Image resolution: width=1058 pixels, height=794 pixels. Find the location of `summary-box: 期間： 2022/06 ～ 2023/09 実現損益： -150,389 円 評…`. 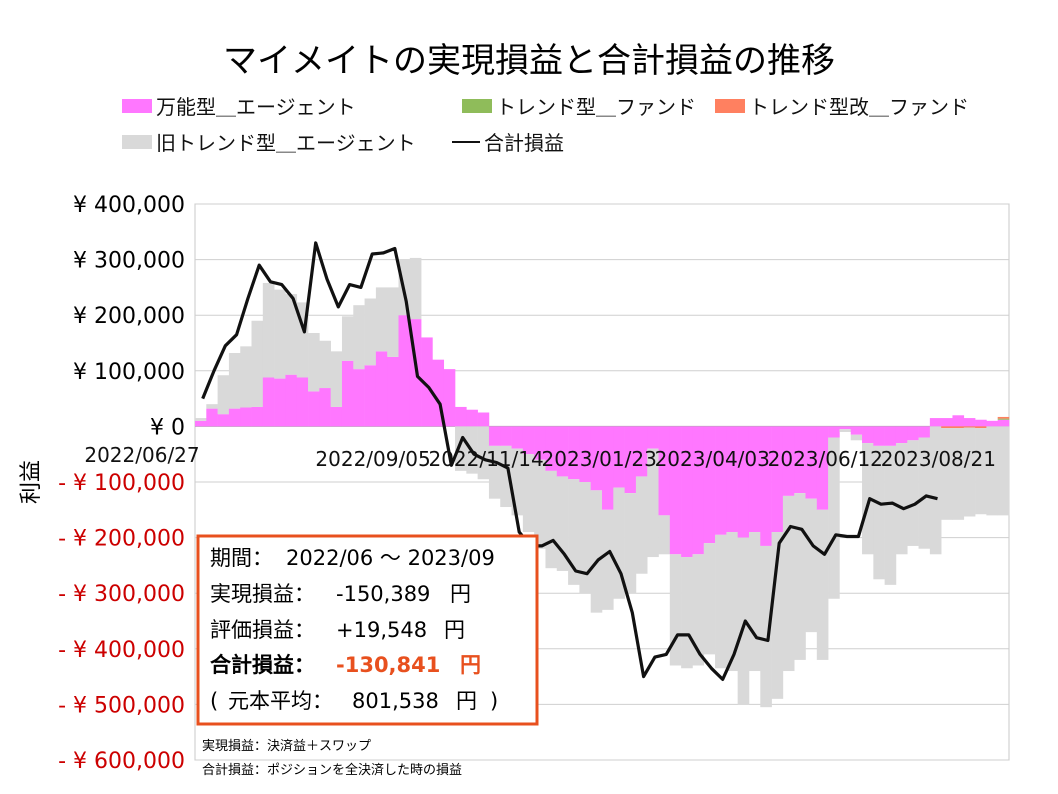

summary-box: 期間： 2022/06 ～ 2023/09 実現損益： -150,389 円 評… is located at coordinates (367, 630).